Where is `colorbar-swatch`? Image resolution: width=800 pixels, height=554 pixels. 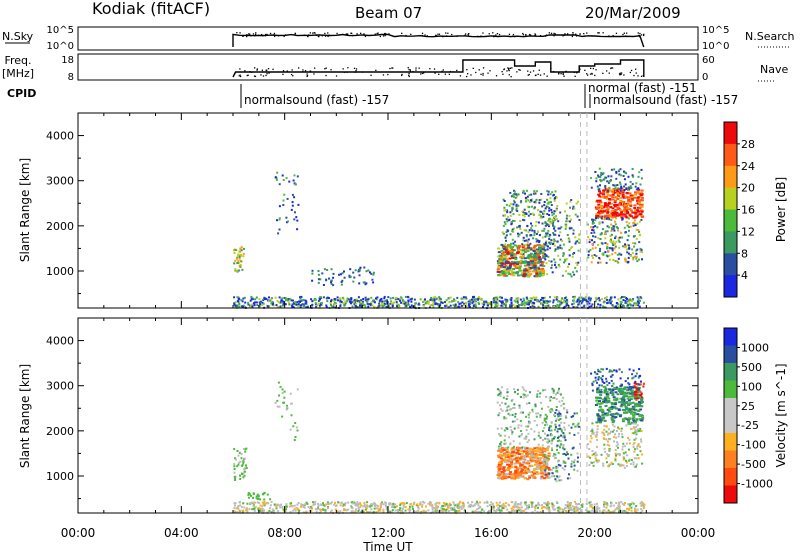 colorbar-swatch is located at coordinates (730, 133).